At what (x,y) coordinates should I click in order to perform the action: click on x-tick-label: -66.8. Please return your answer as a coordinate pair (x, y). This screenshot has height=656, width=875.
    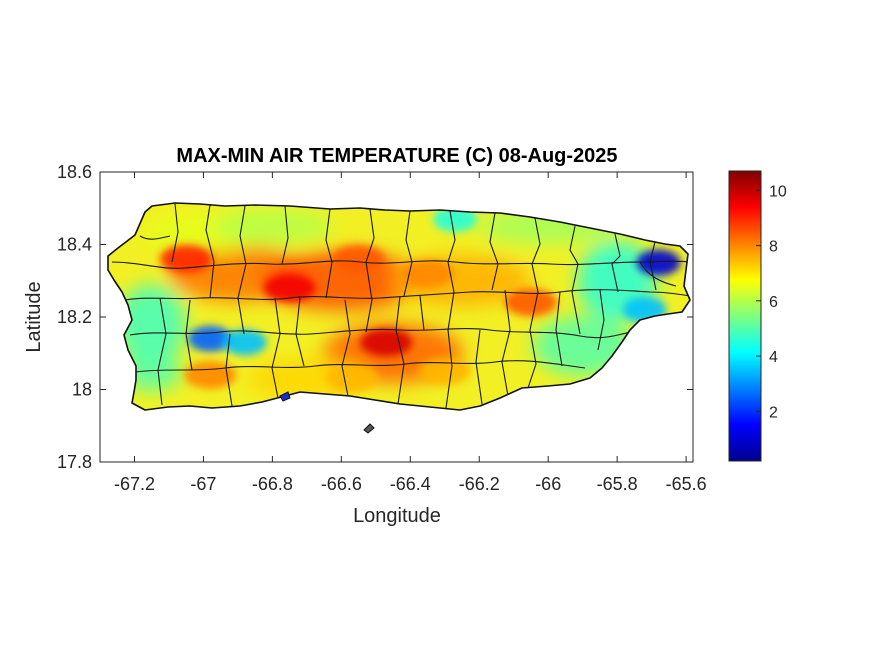
    Looking at the image, I should click on (272, 484).